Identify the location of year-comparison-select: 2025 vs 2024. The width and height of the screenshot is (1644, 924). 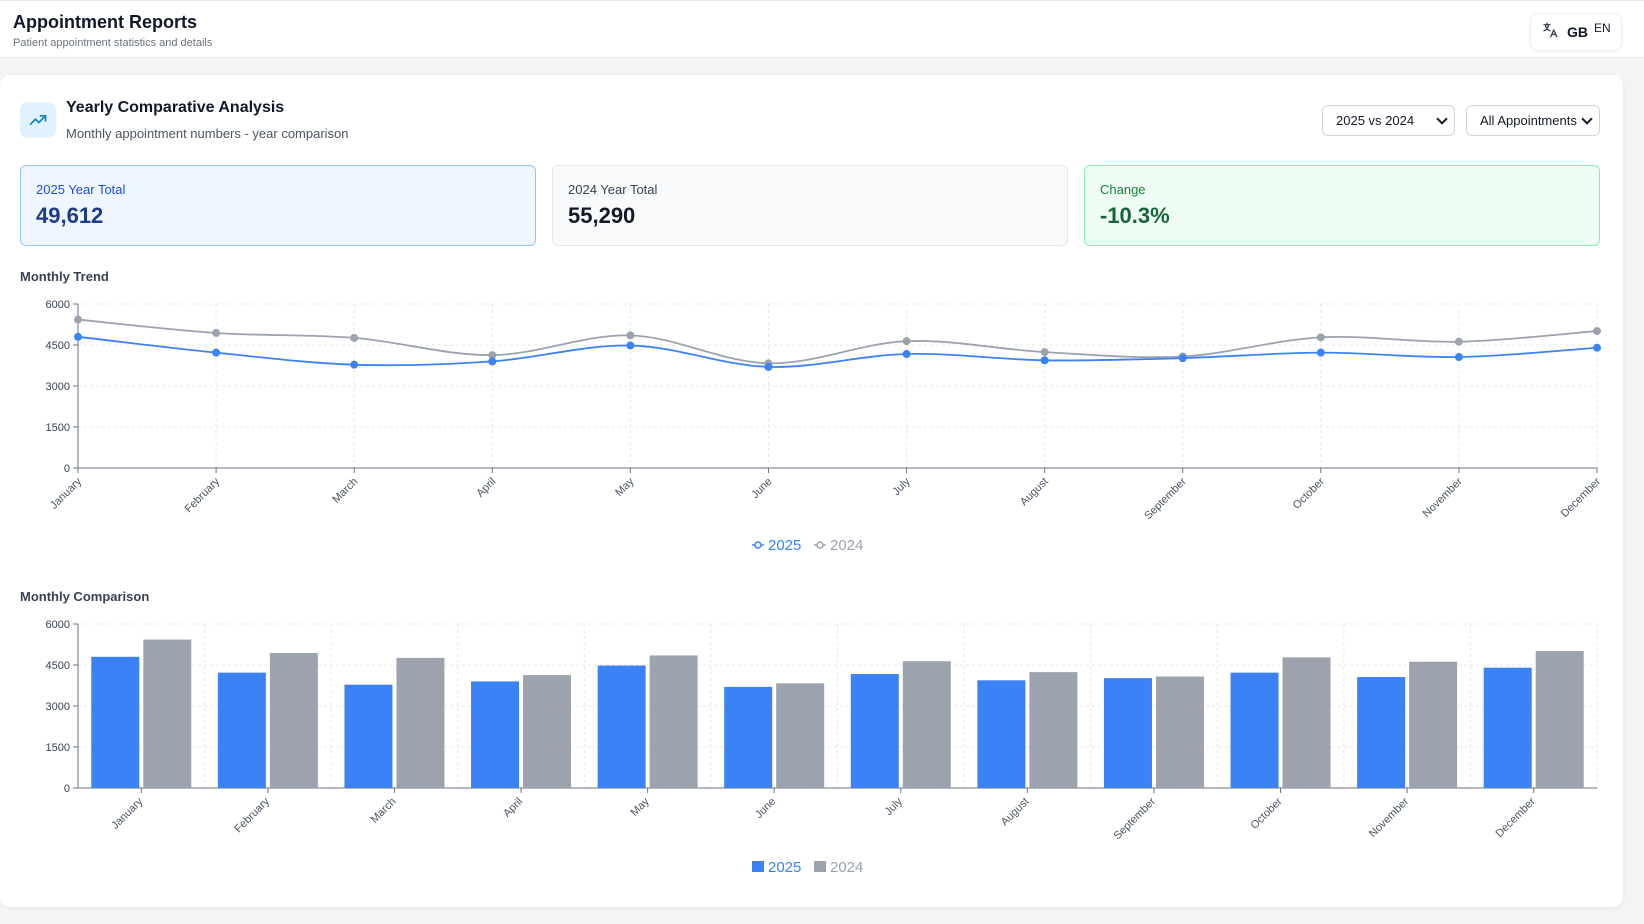
(1388, 120).